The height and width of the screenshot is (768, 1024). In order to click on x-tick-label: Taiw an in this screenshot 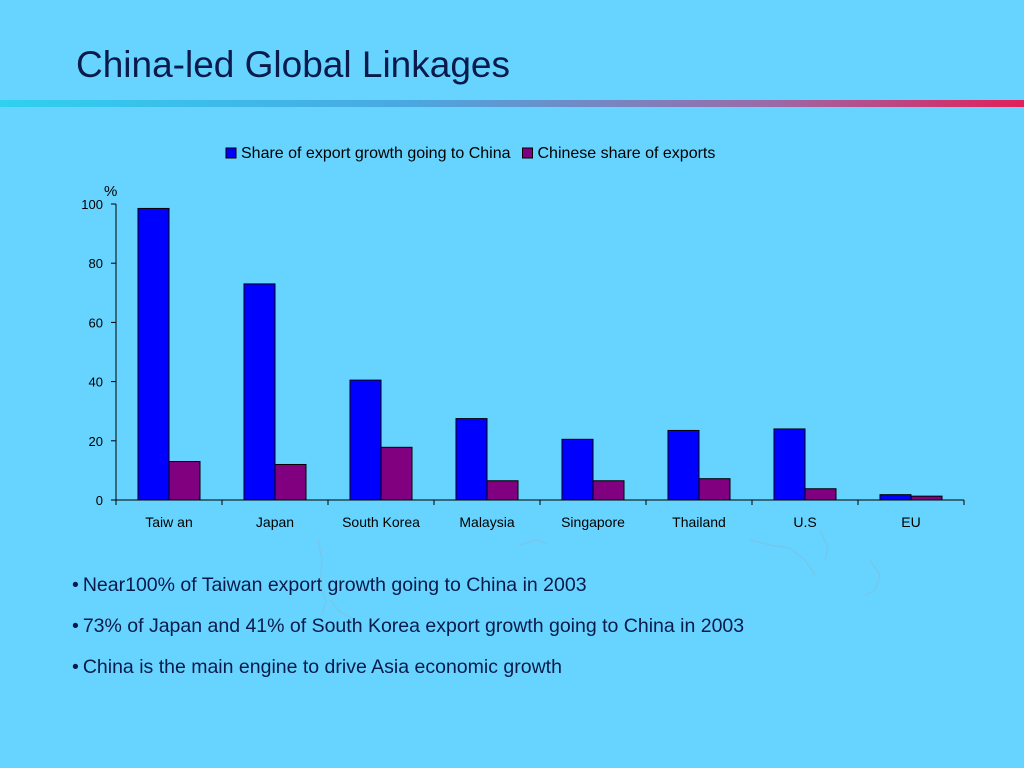, I will do `click(168, 522)`.